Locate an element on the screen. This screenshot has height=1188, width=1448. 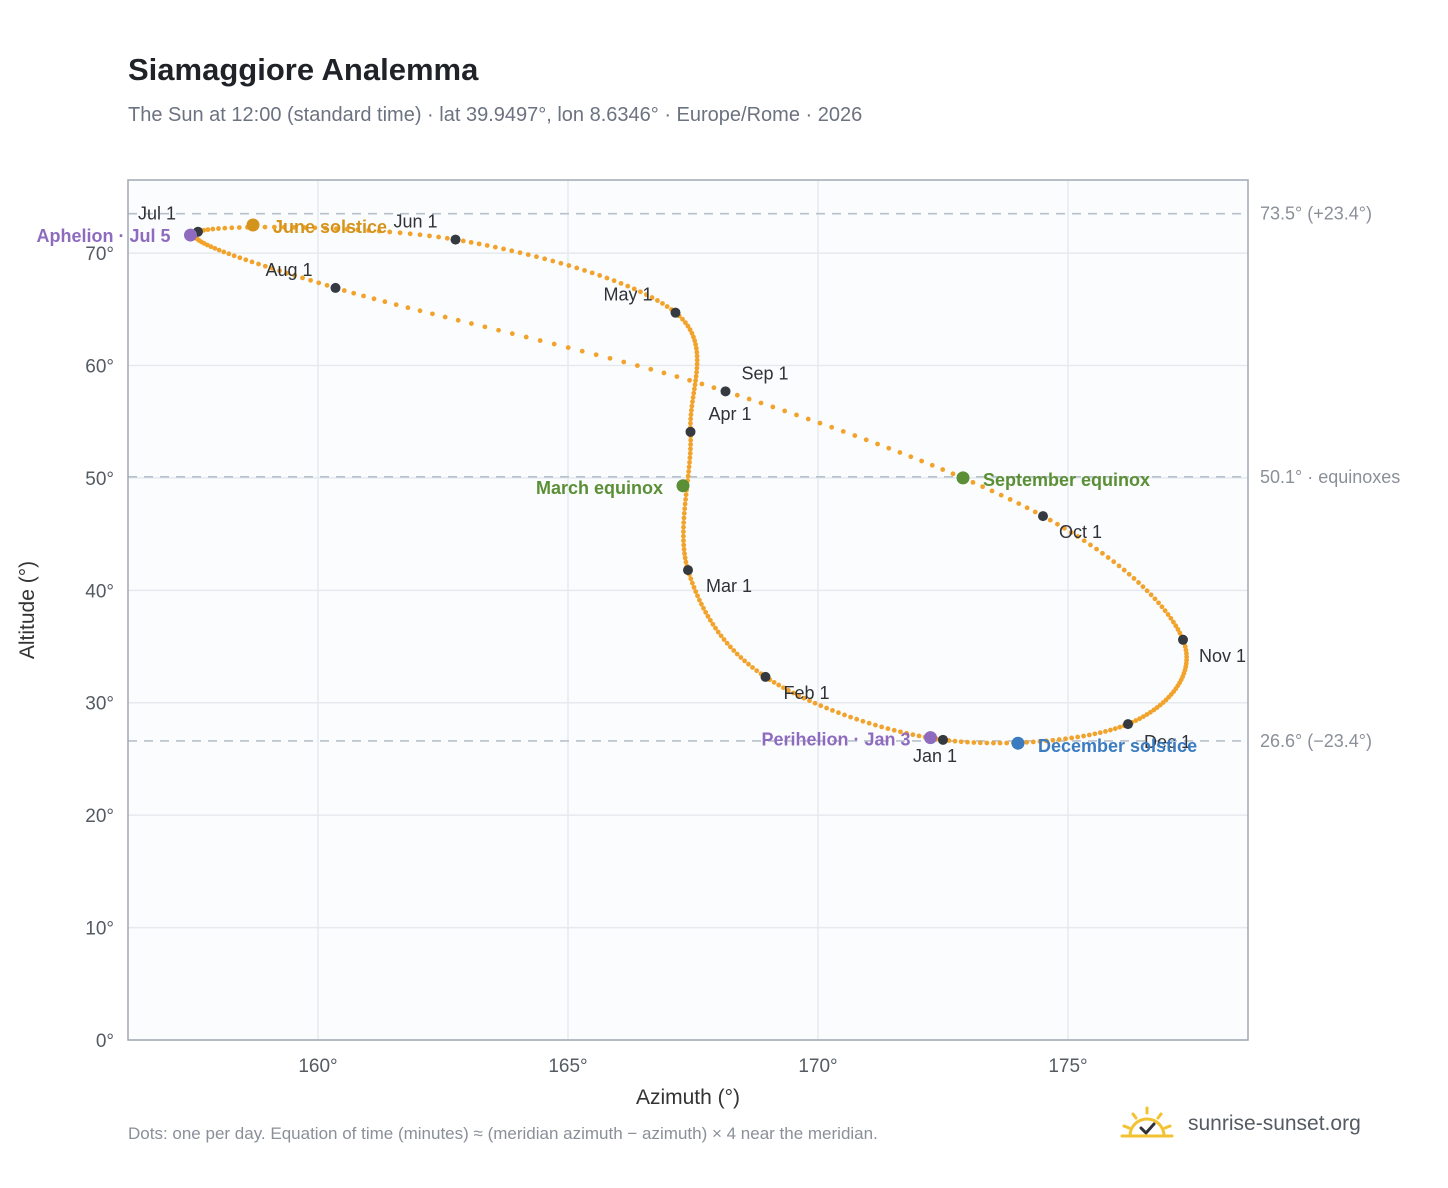
y-tick-label: 0° is located at coordinates (105, 1041).